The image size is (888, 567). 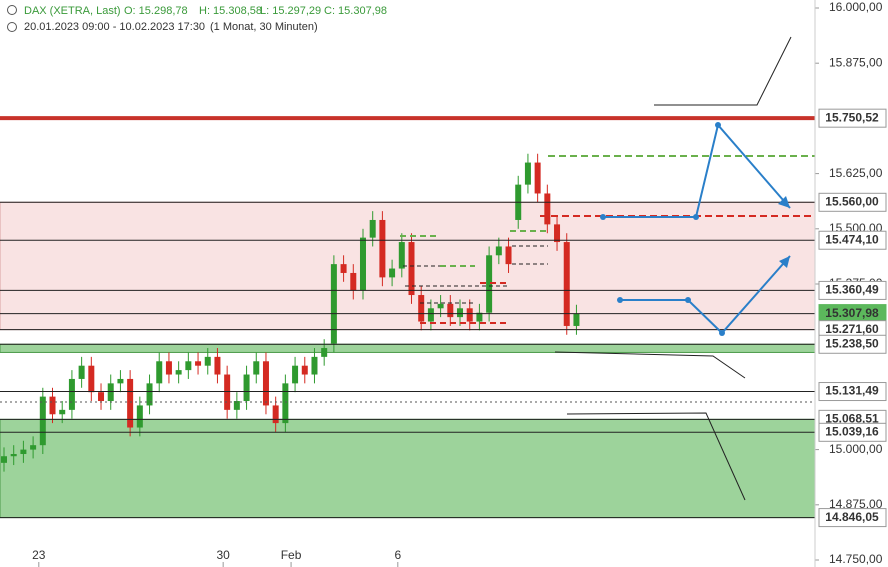 What do you see at coordinates (264, 27) in the screenshot?
I see `interval: (1 Monat, 30 Minuten)` at bounding box center [264, 27].